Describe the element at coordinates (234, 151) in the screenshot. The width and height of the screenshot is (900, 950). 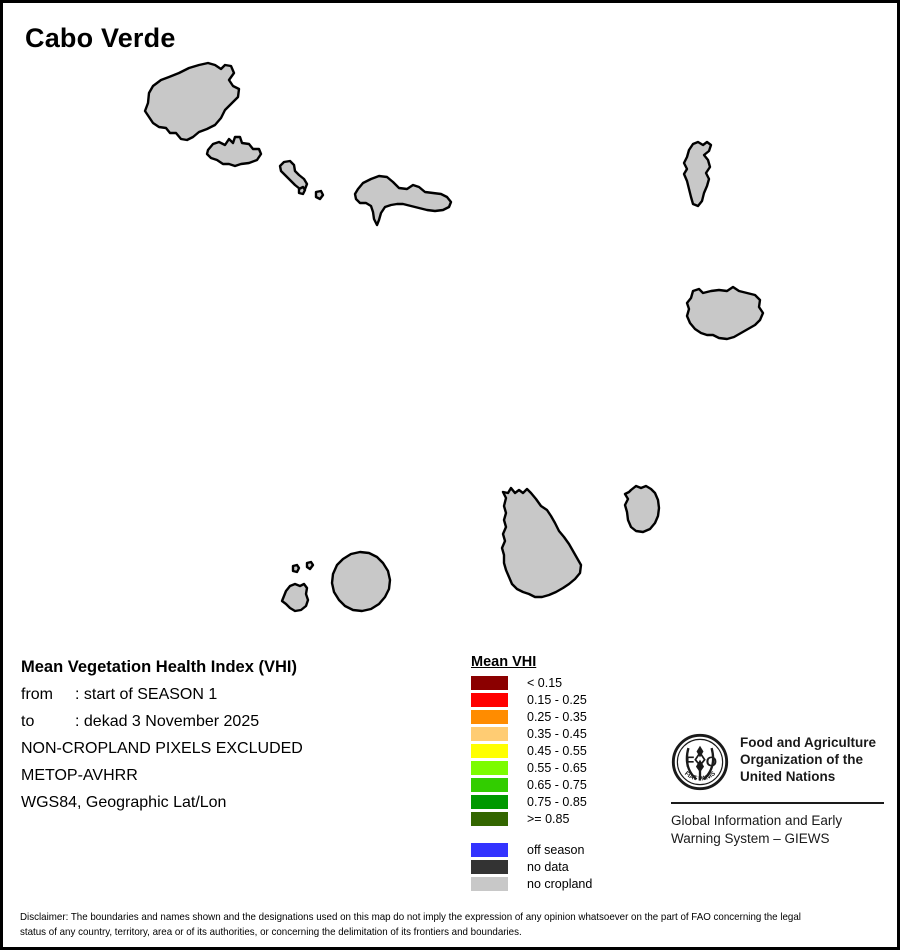
I see `island-sao-vicente` at that location.